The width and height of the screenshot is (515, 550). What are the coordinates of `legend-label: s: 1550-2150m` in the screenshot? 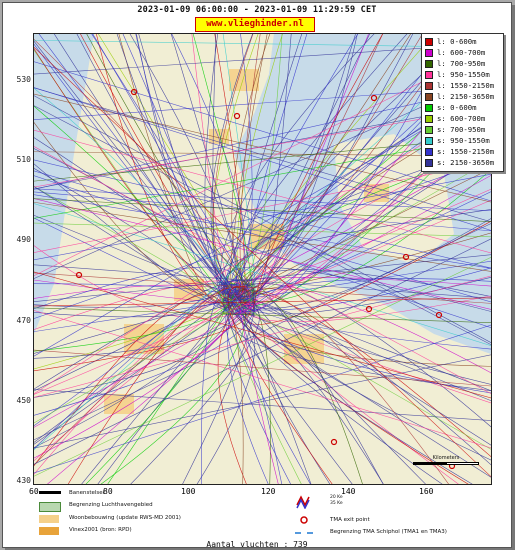 It's located at (466, 151).